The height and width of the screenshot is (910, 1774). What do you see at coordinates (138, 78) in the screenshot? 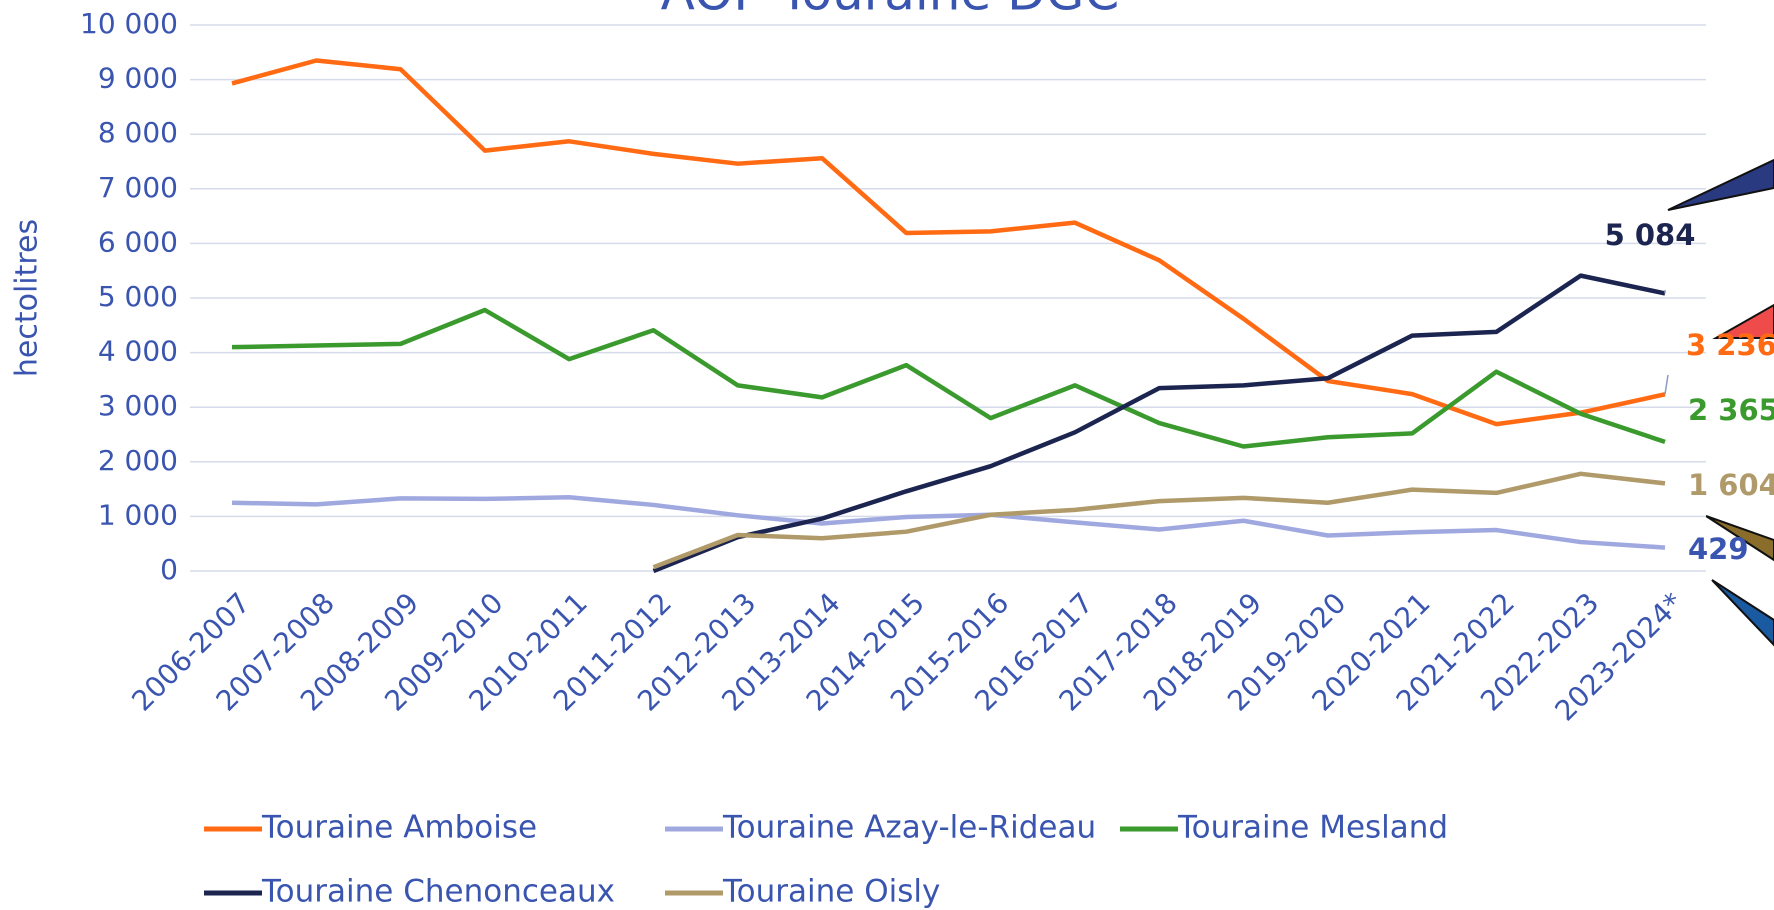
I see `y-tick-label: 9 000` at bounding box center [138, 78].